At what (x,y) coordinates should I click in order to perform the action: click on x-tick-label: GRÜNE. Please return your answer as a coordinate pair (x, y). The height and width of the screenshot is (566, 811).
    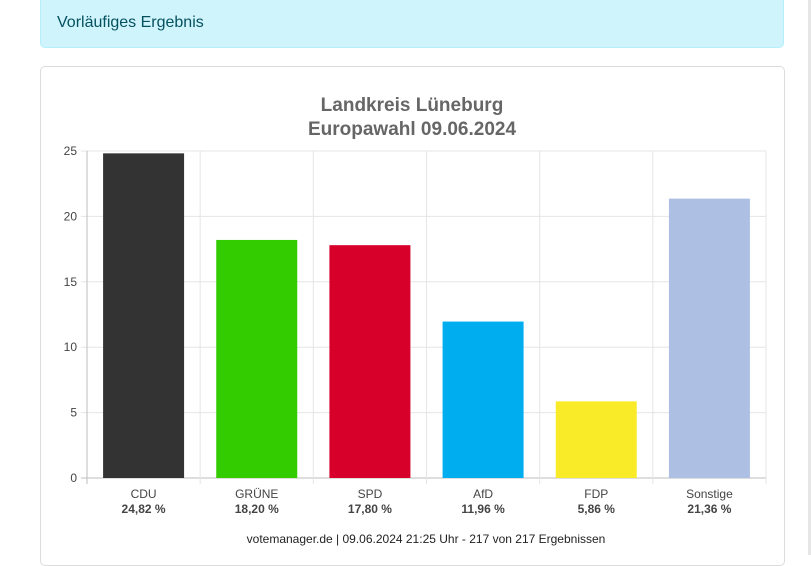
    Looking at the image, I should click on (256, 494).